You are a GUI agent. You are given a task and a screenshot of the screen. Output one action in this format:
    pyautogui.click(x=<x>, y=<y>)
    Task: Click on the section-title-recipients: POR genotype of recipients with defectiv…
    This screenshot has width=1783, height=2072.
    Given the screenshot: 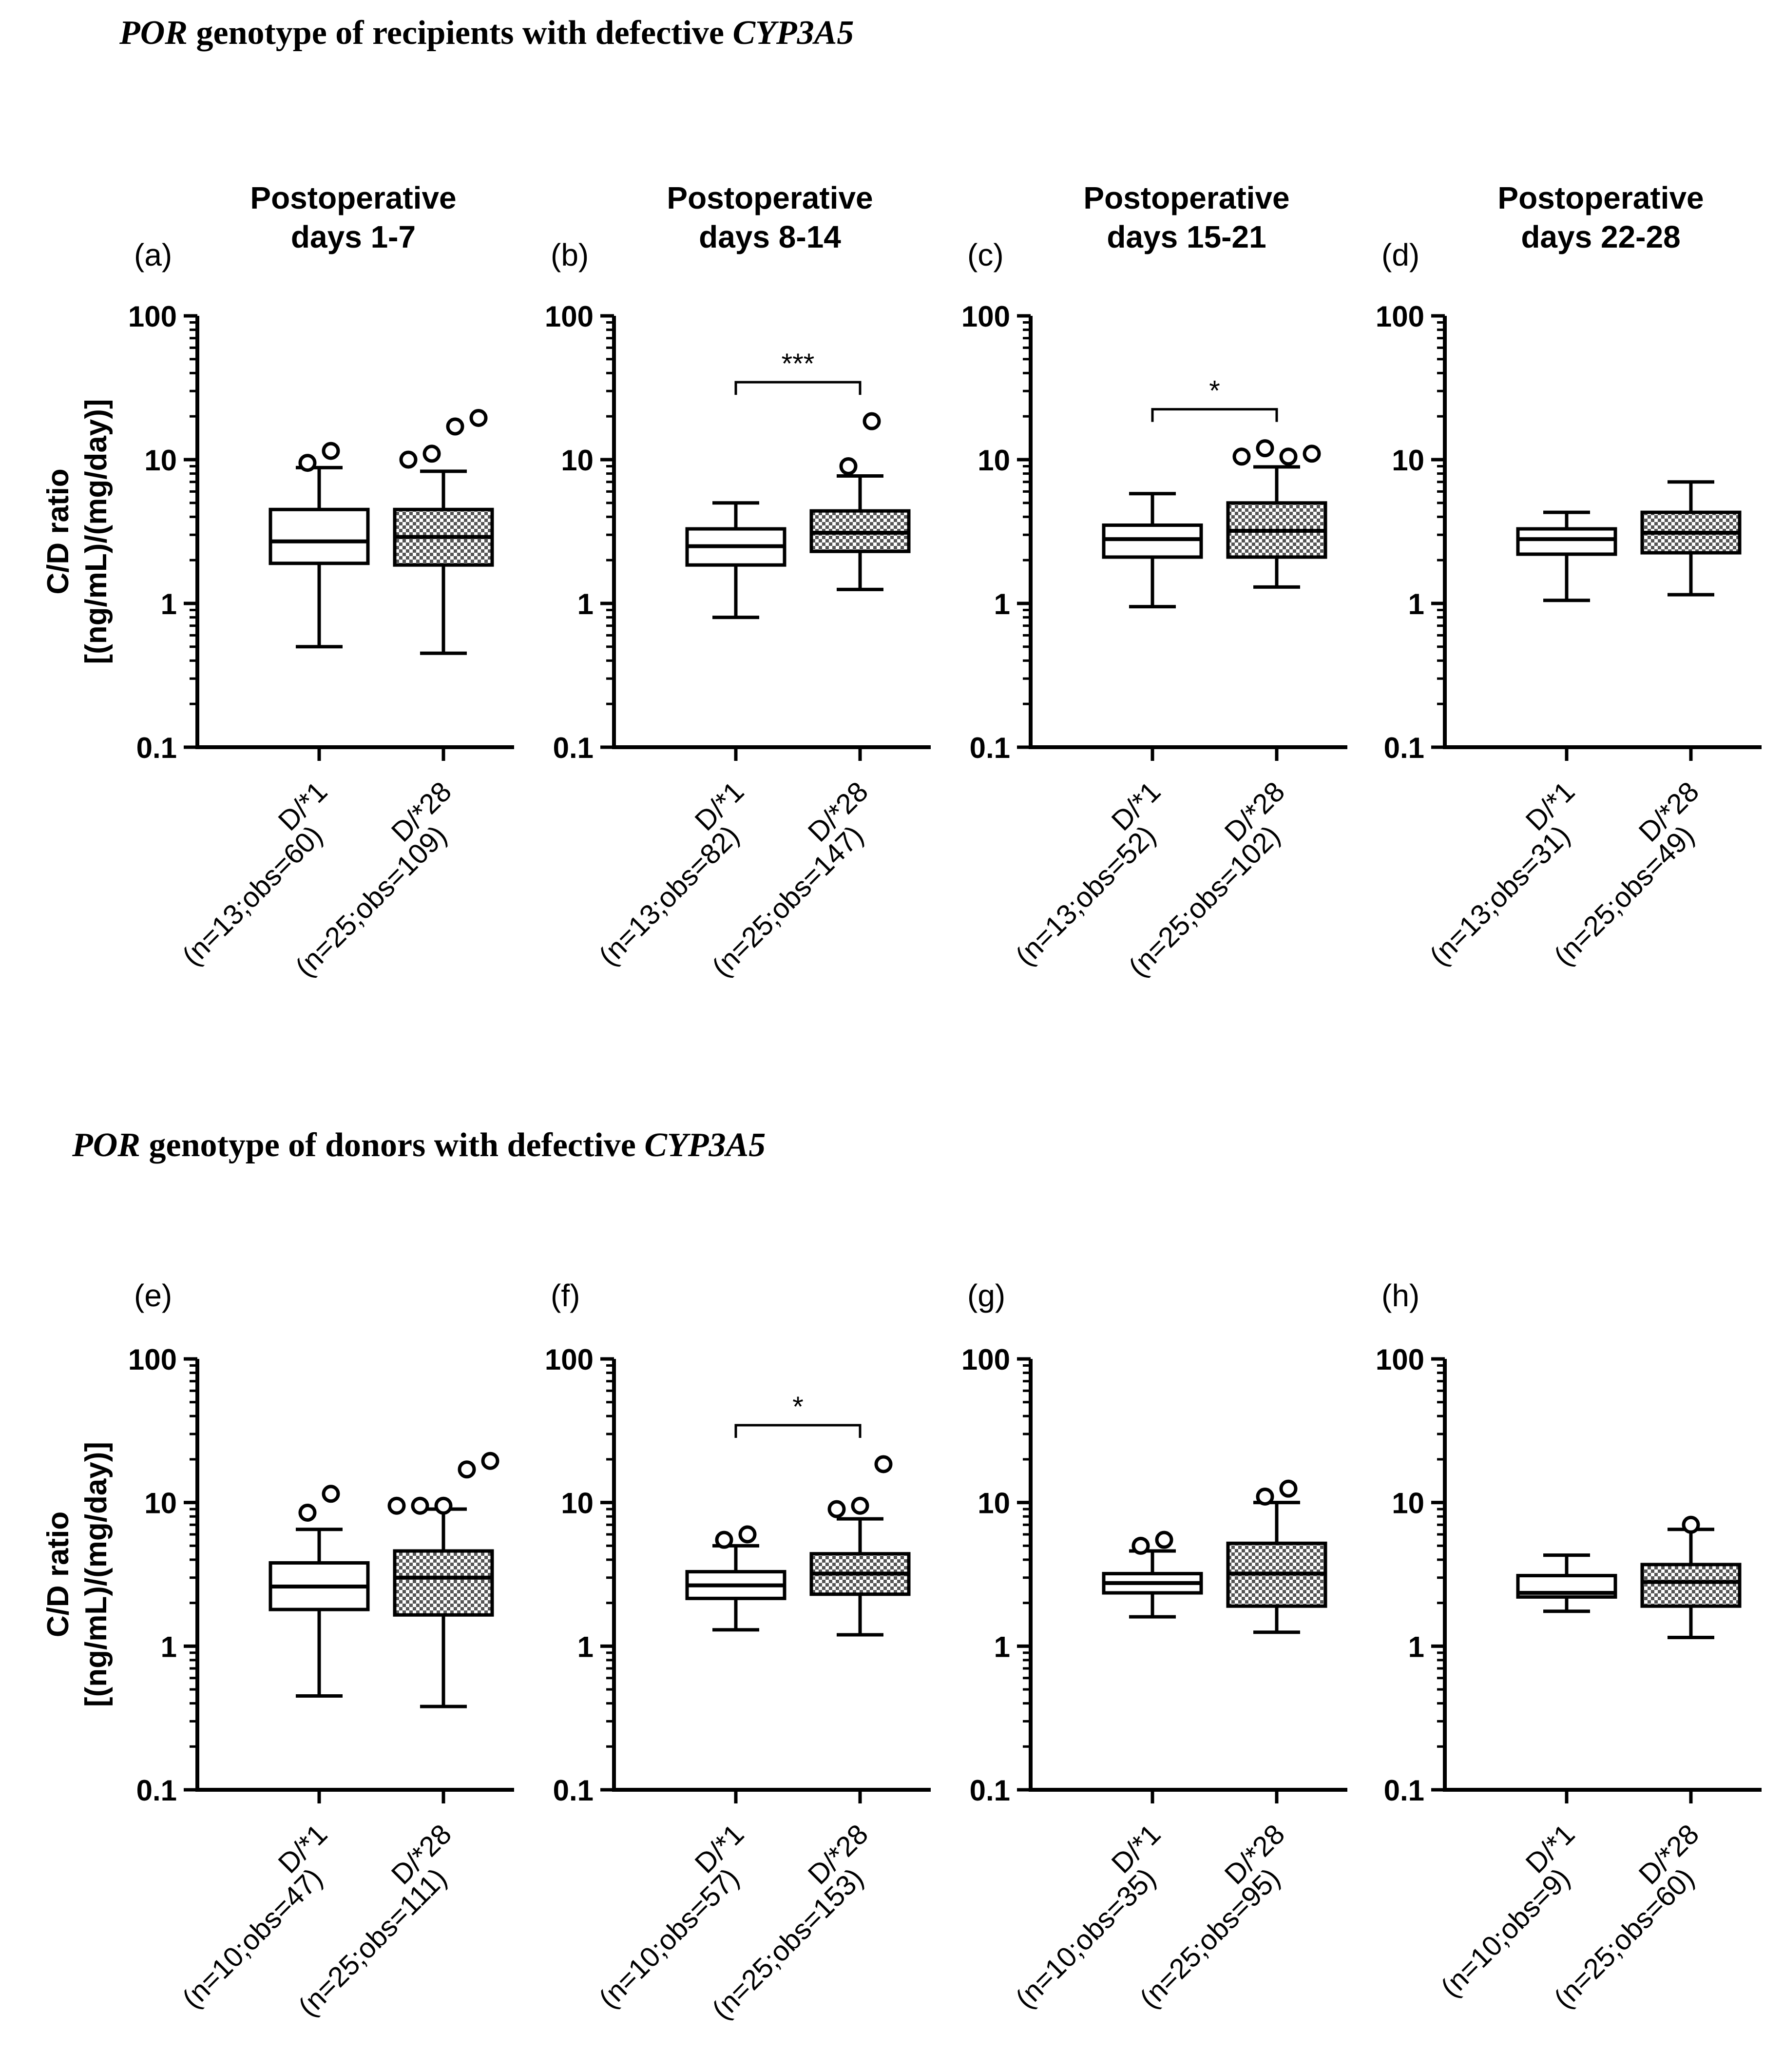 What is the action you would take?
    pyautogui.click(x=486, y=33)
    